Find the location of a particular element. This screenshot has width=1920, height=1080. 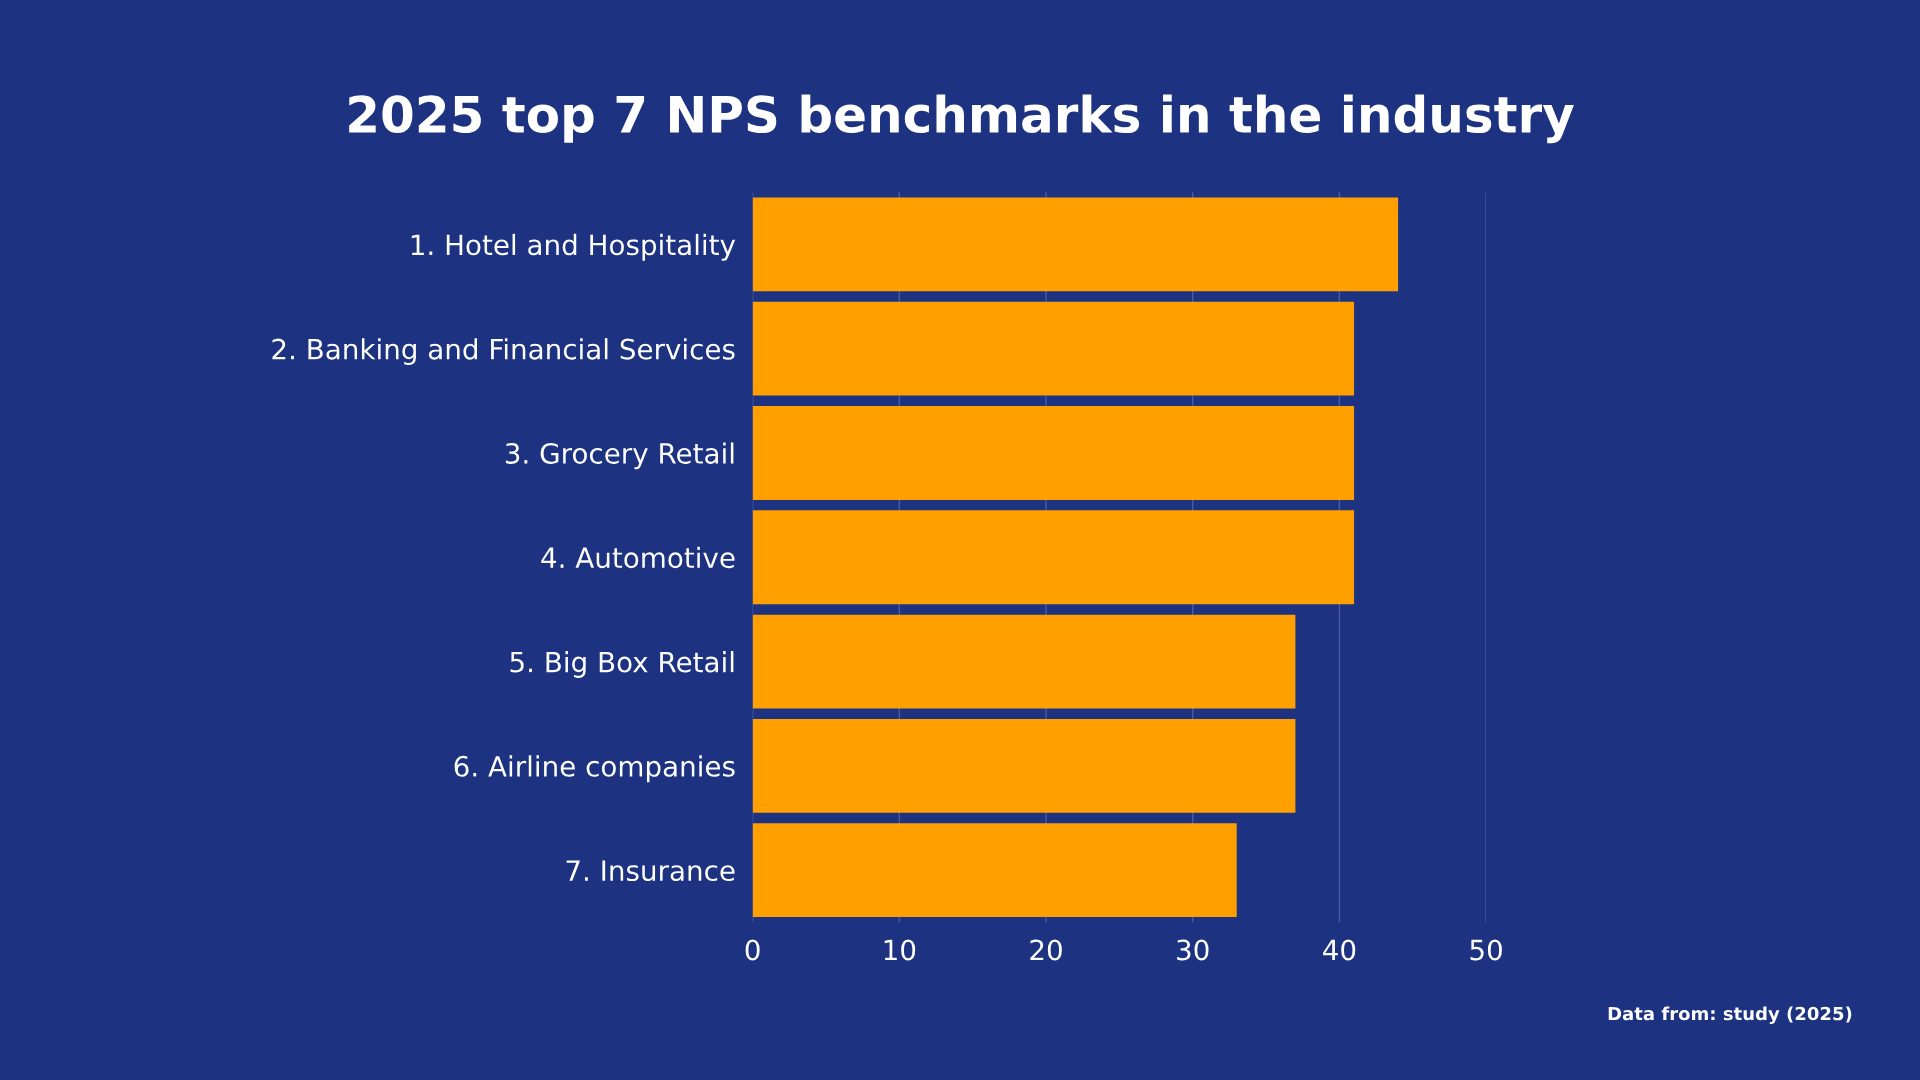

text: Data from: study (2025) is located at coordinates (1730, 1015).